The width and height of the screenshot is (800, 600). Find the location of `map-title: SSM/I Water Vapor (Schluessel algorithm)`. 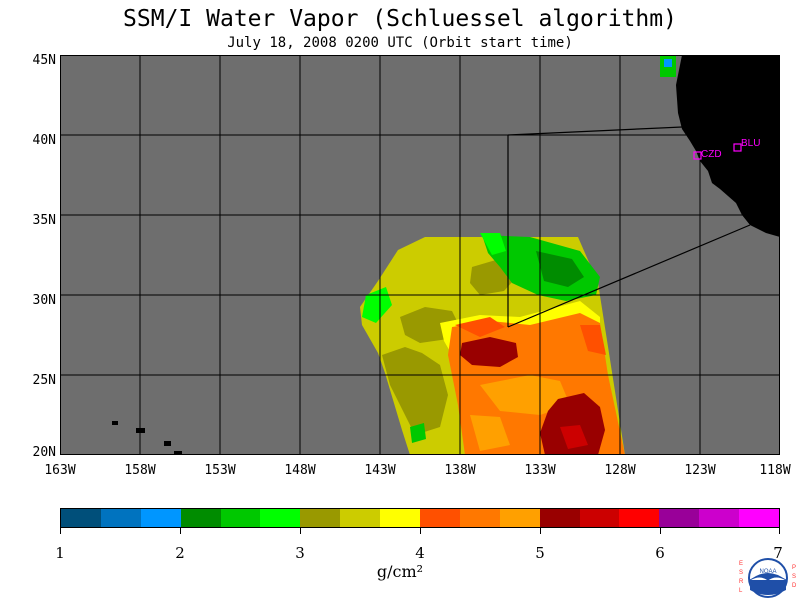

map-title: SSM/I Water Vapor (Schluessel algorithm) is located at coordinates (400, 19).